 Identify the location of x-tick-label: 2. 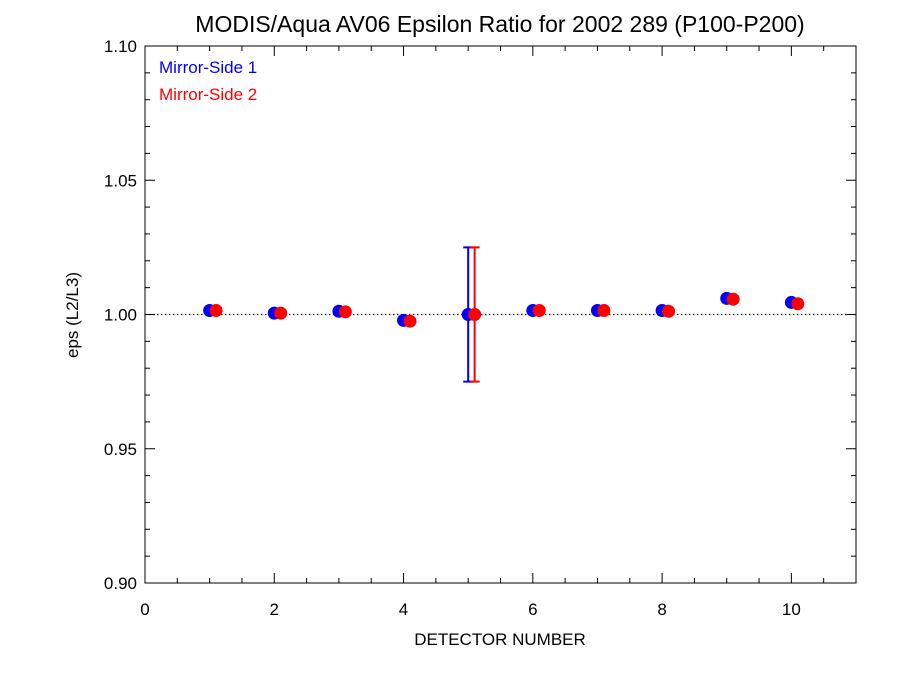
(274, 609).